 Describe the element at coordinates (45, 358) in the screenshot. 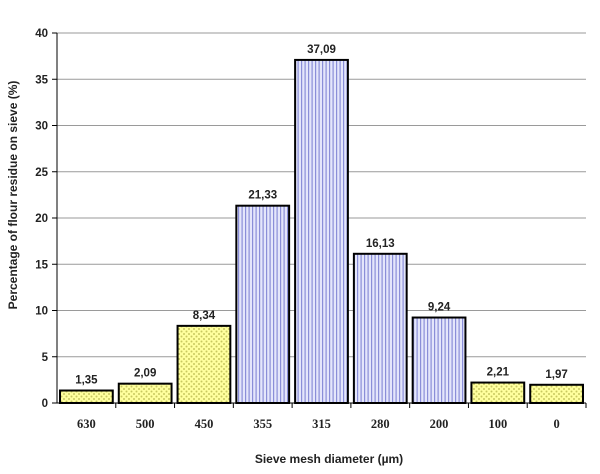

I see `y-tick-label-5: 5` at that location.